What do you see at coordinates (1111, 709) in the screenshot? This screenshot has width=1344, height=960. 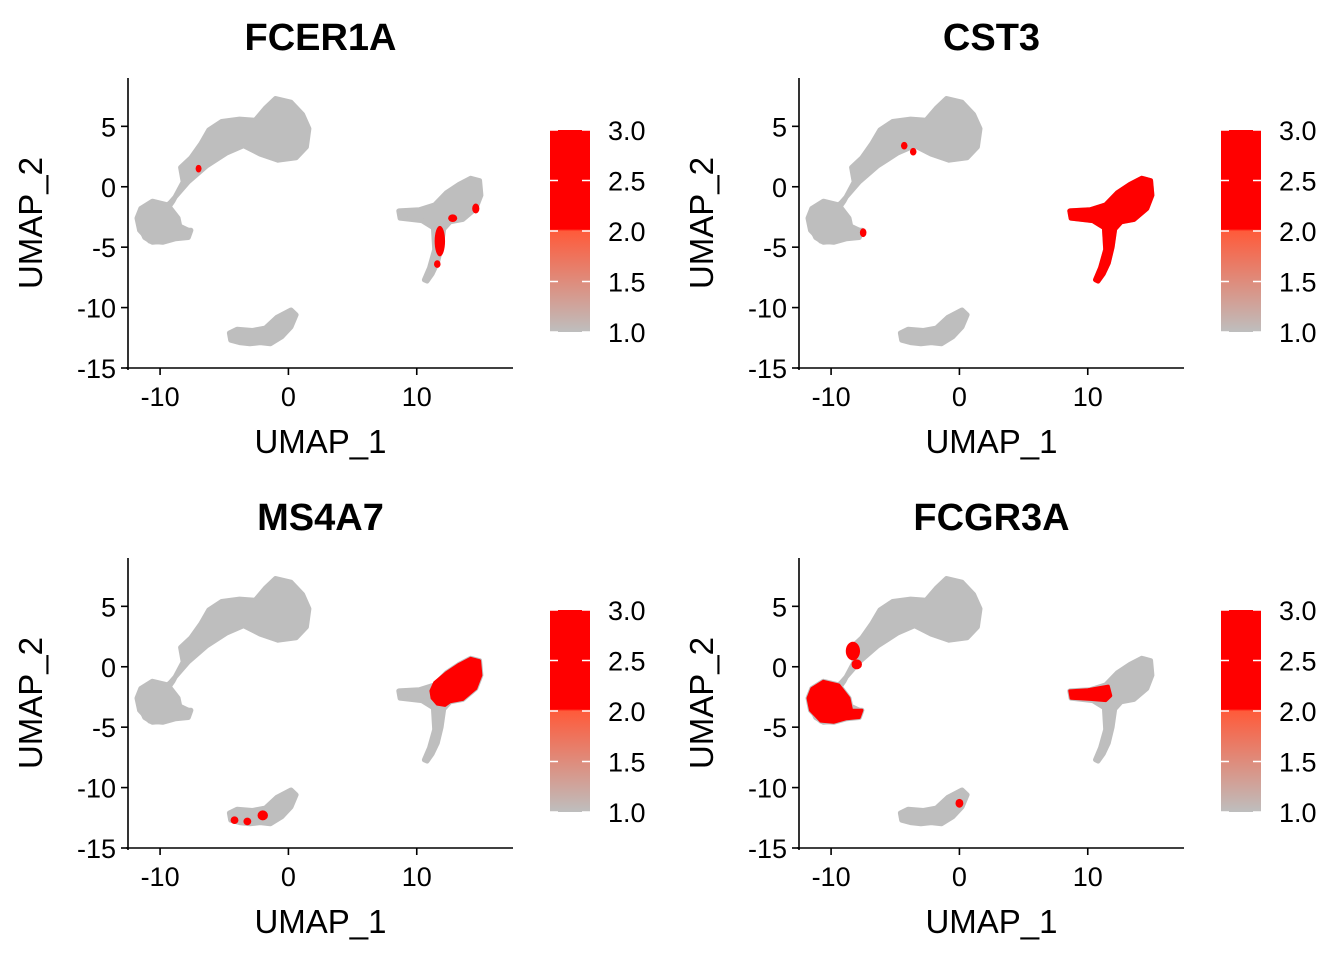 I see `cluster-monocyte` at bounding box center [1111, 709].